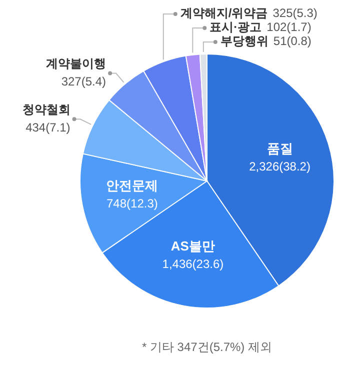  I want to click on slice-label: 표시·광고, so click(236, 27).